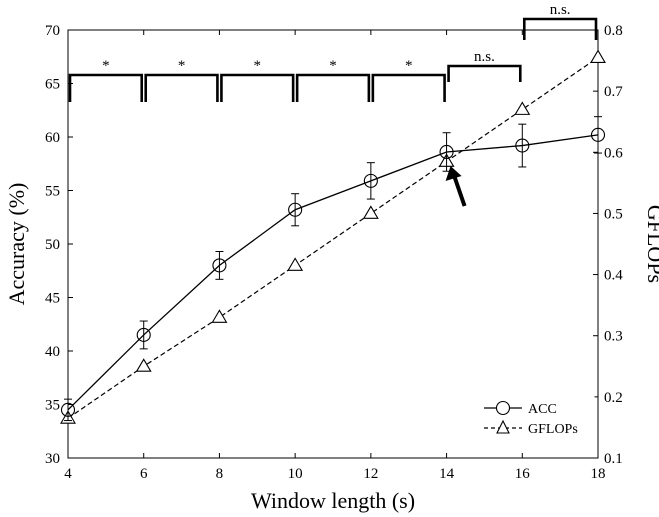 This screenshot has height=517, width=659. I want to click on legend: ACC GFLOPs, so click(536, 418).